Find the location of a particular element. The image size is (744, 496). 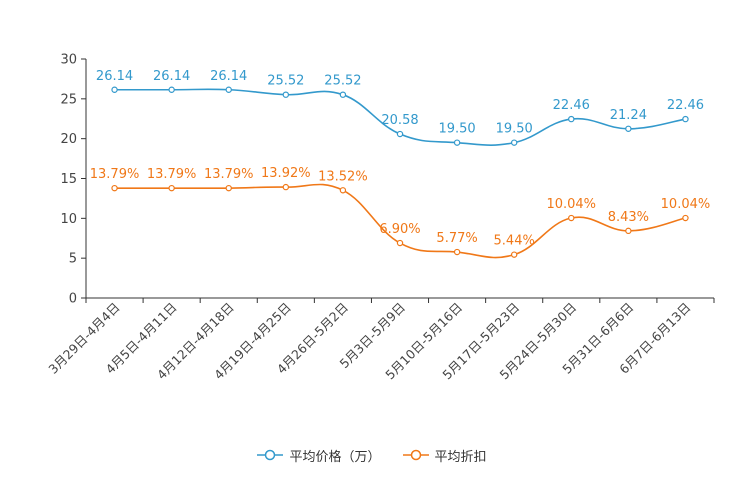

legend-discount-marker-icon is located at coordinates (415, 455).